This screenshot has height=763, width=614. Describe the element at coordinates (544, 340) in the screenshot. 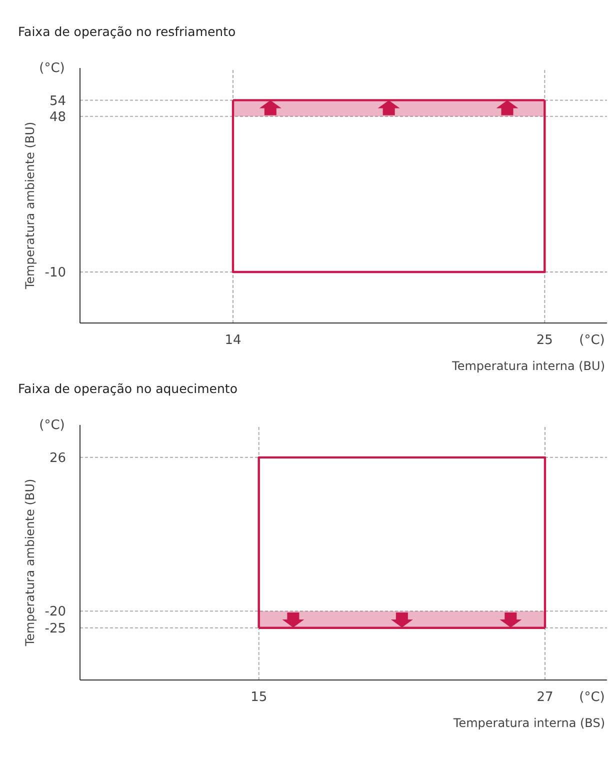

I see `x-tick-label: 25` at that location.